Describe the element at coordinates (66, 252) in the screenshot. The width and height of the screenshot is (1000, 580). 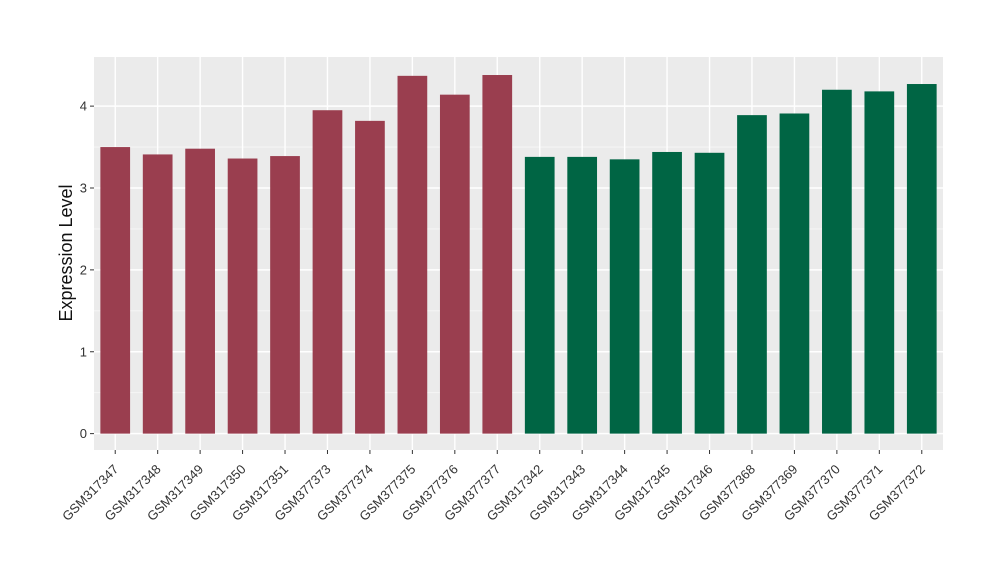
I see `y-axis-title: Expression Level` at that location.